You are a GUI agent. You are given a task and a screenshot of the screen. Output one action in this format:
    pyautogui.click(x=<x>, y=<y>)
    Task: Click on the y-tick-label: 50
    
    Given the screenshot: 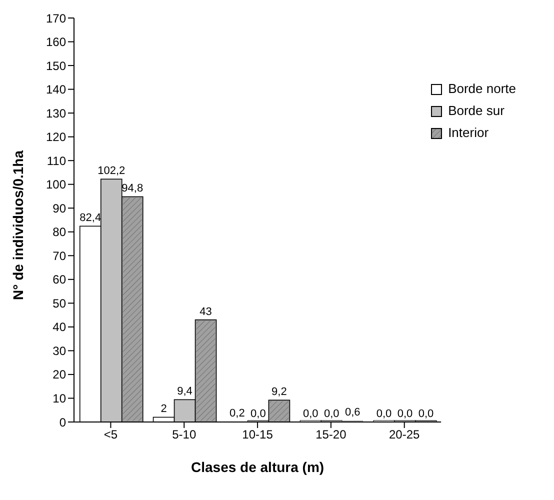 What is the action you would take?
    pyautogui.click(x=59, y=303)
    